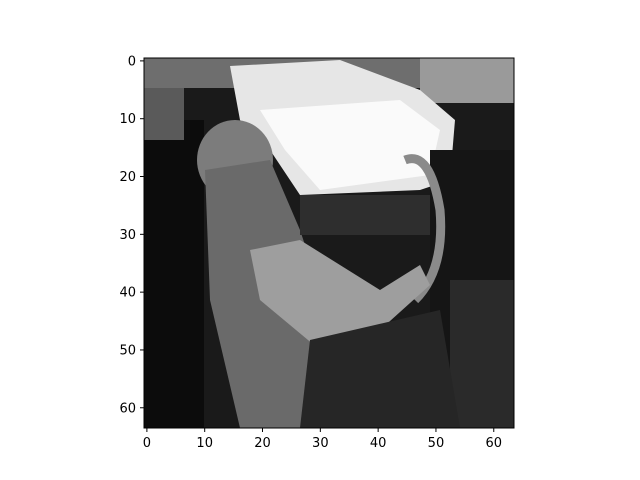 The image size is (640, 480). I want to click on y-tick-label: 10, so click(127, 119).